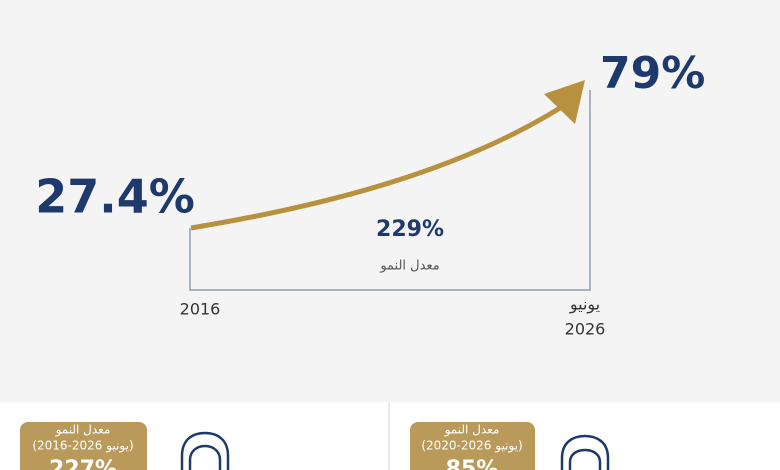 This screenshot has height=470, width=780. Describe the element at coordinates (200, 309) in the screenshot. I see `start-year: 2016` at that location.